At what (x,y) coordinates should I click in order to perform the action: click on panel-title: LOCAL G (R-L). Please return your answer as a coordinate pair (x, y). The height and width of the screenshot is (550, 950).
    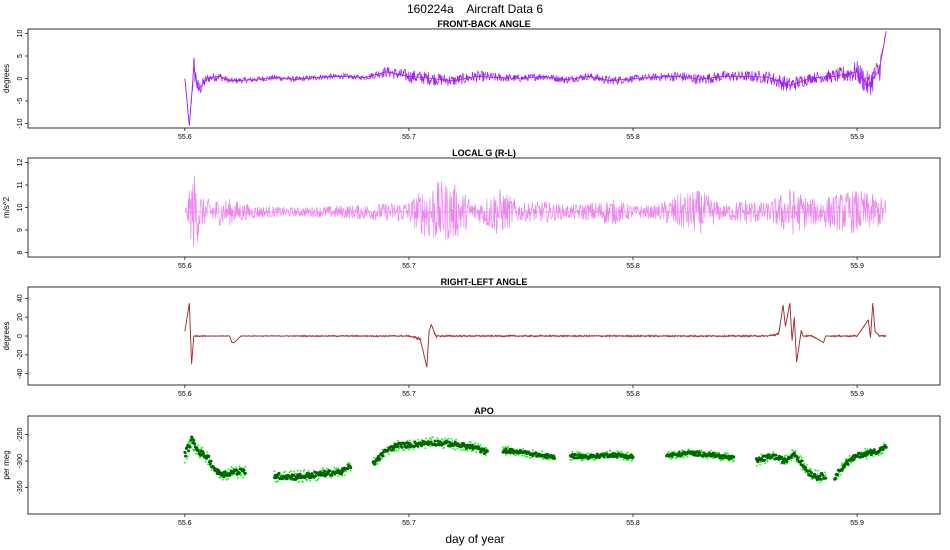
    Looking at the image, I should click on (484, 153).